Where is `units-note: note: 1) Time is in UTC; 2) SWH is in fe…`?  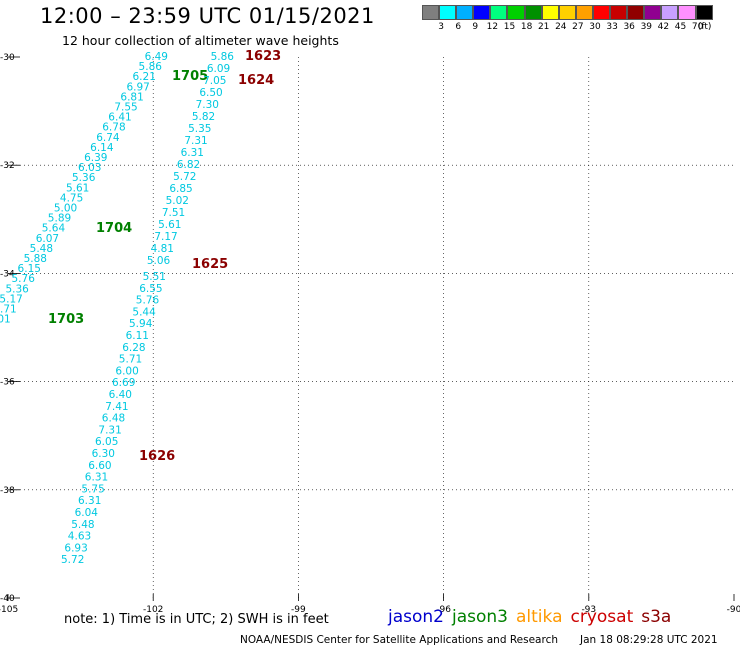
units-note: note: 1) Time is in UTC; 2) SWH is in fe… is located at coordinates (196, 619).